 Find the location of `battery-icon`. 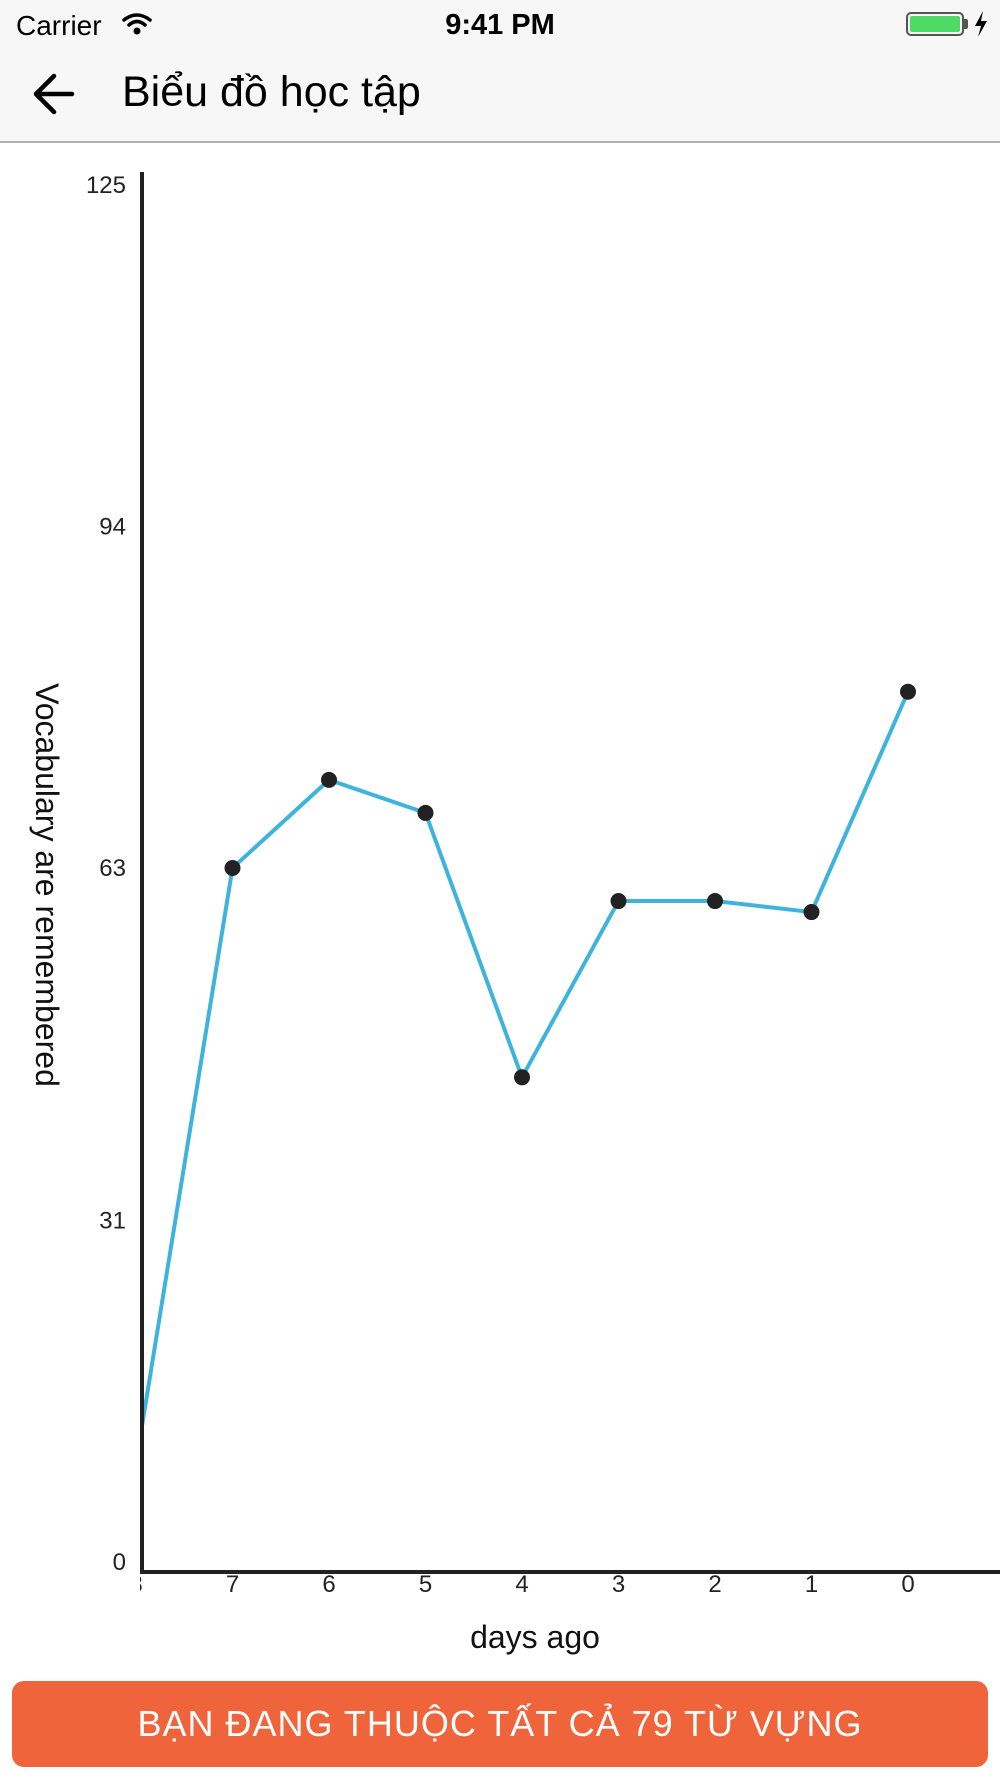

battery-icon is located at coordinates (935, 24).